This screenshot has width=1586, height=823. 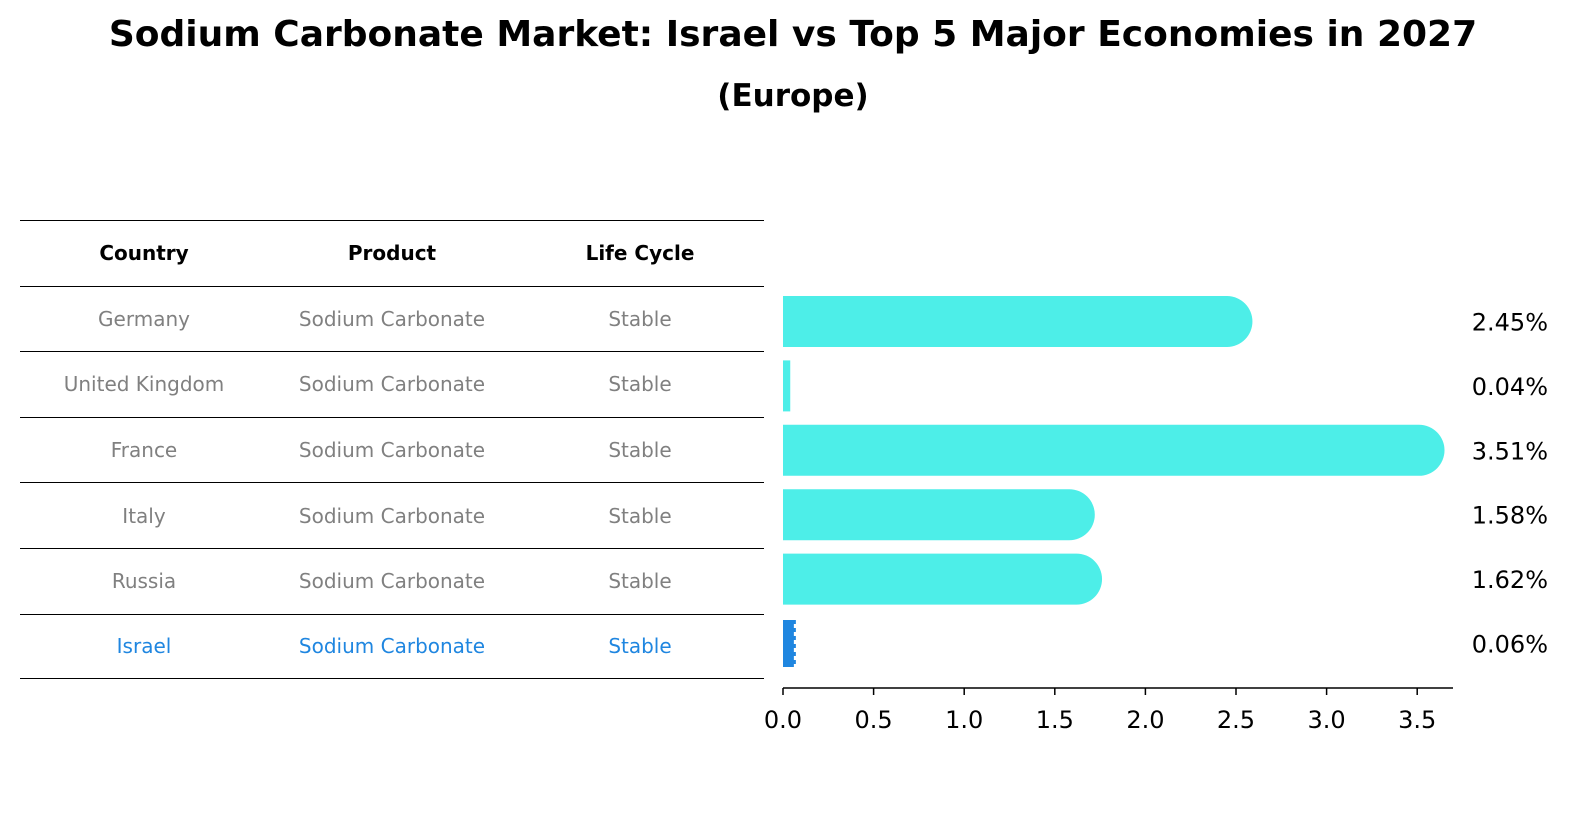 I want to click on table-row: Italy Sodium Carbonate Stable, so click(x=392, y=515).